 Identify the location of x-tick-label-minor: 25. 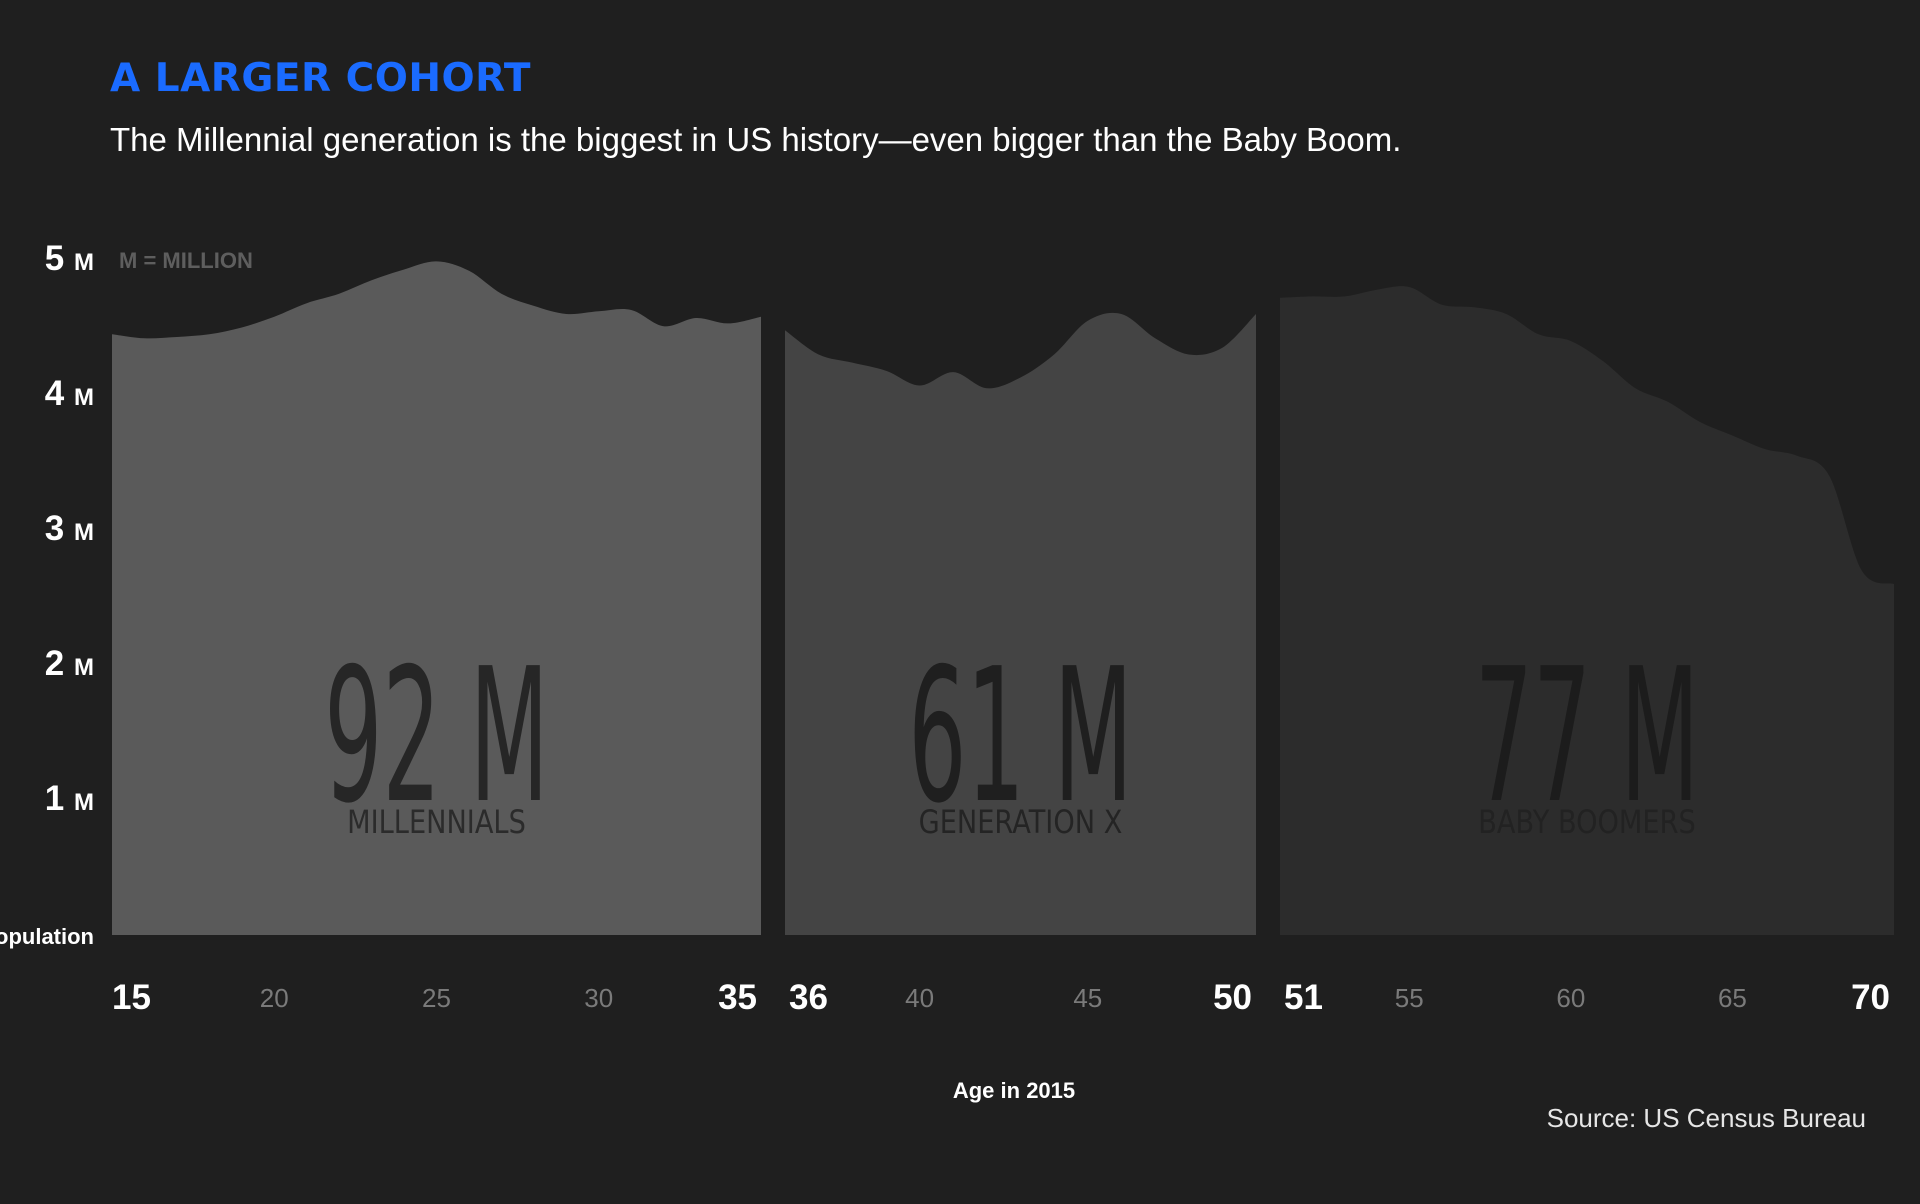
(436, 998).